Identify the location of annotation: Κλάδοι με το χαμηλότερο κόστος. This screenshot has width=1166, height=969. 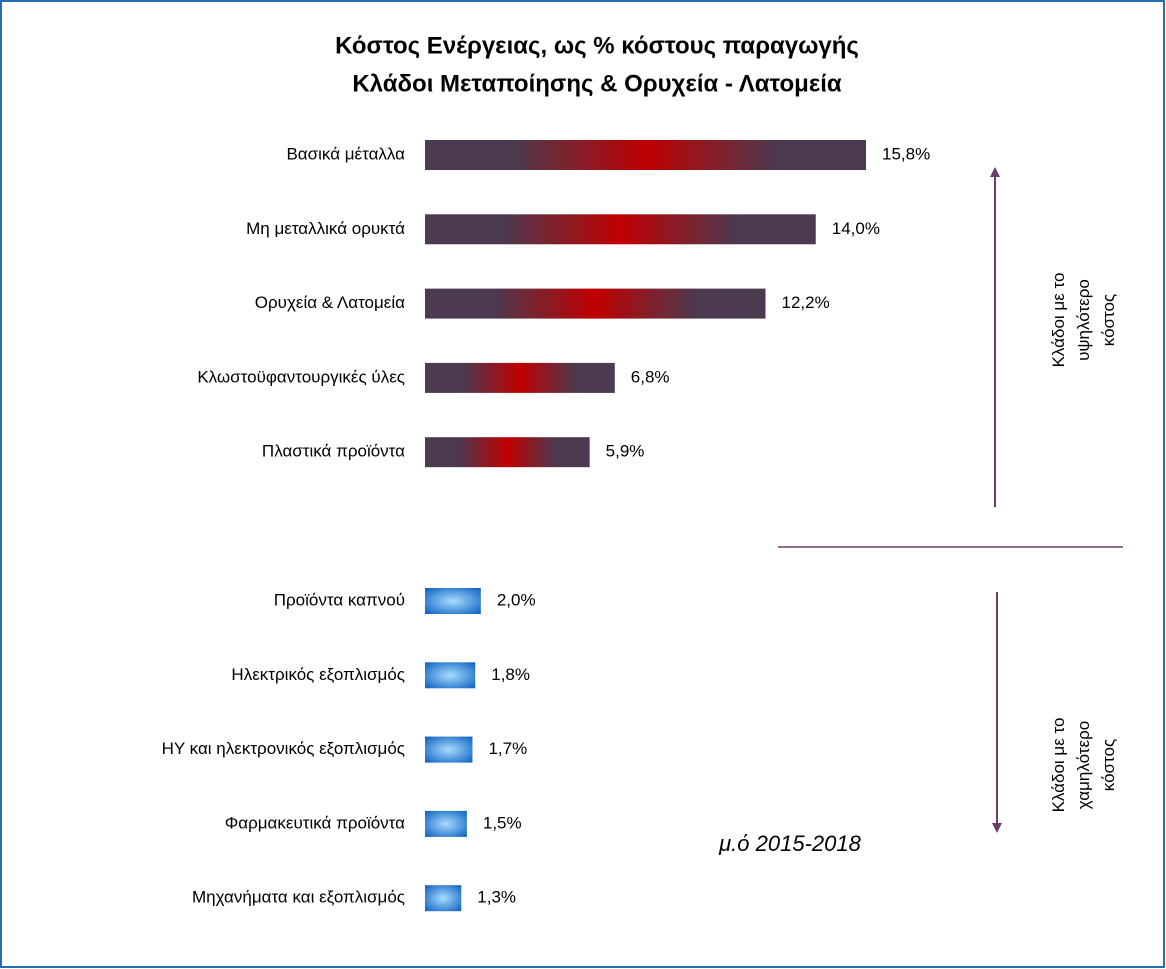
(1083, 765).